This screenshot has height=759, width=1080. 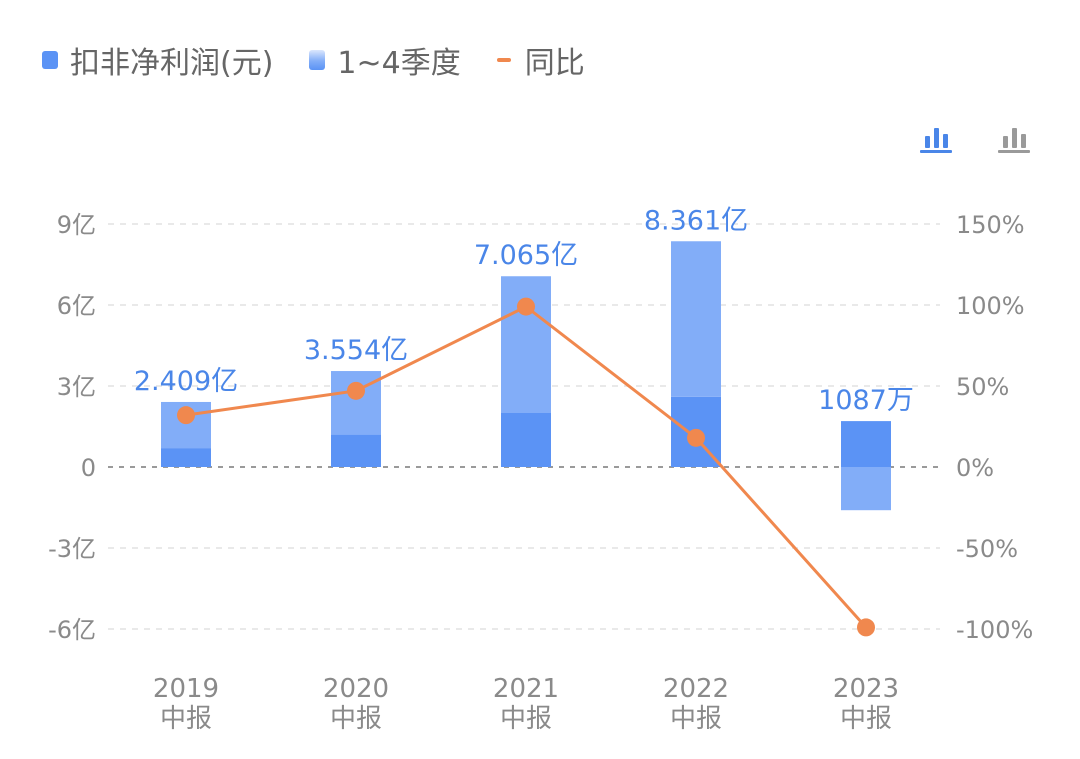 I want to click on data-label: 7.065亿, so click(x=526, y=255).